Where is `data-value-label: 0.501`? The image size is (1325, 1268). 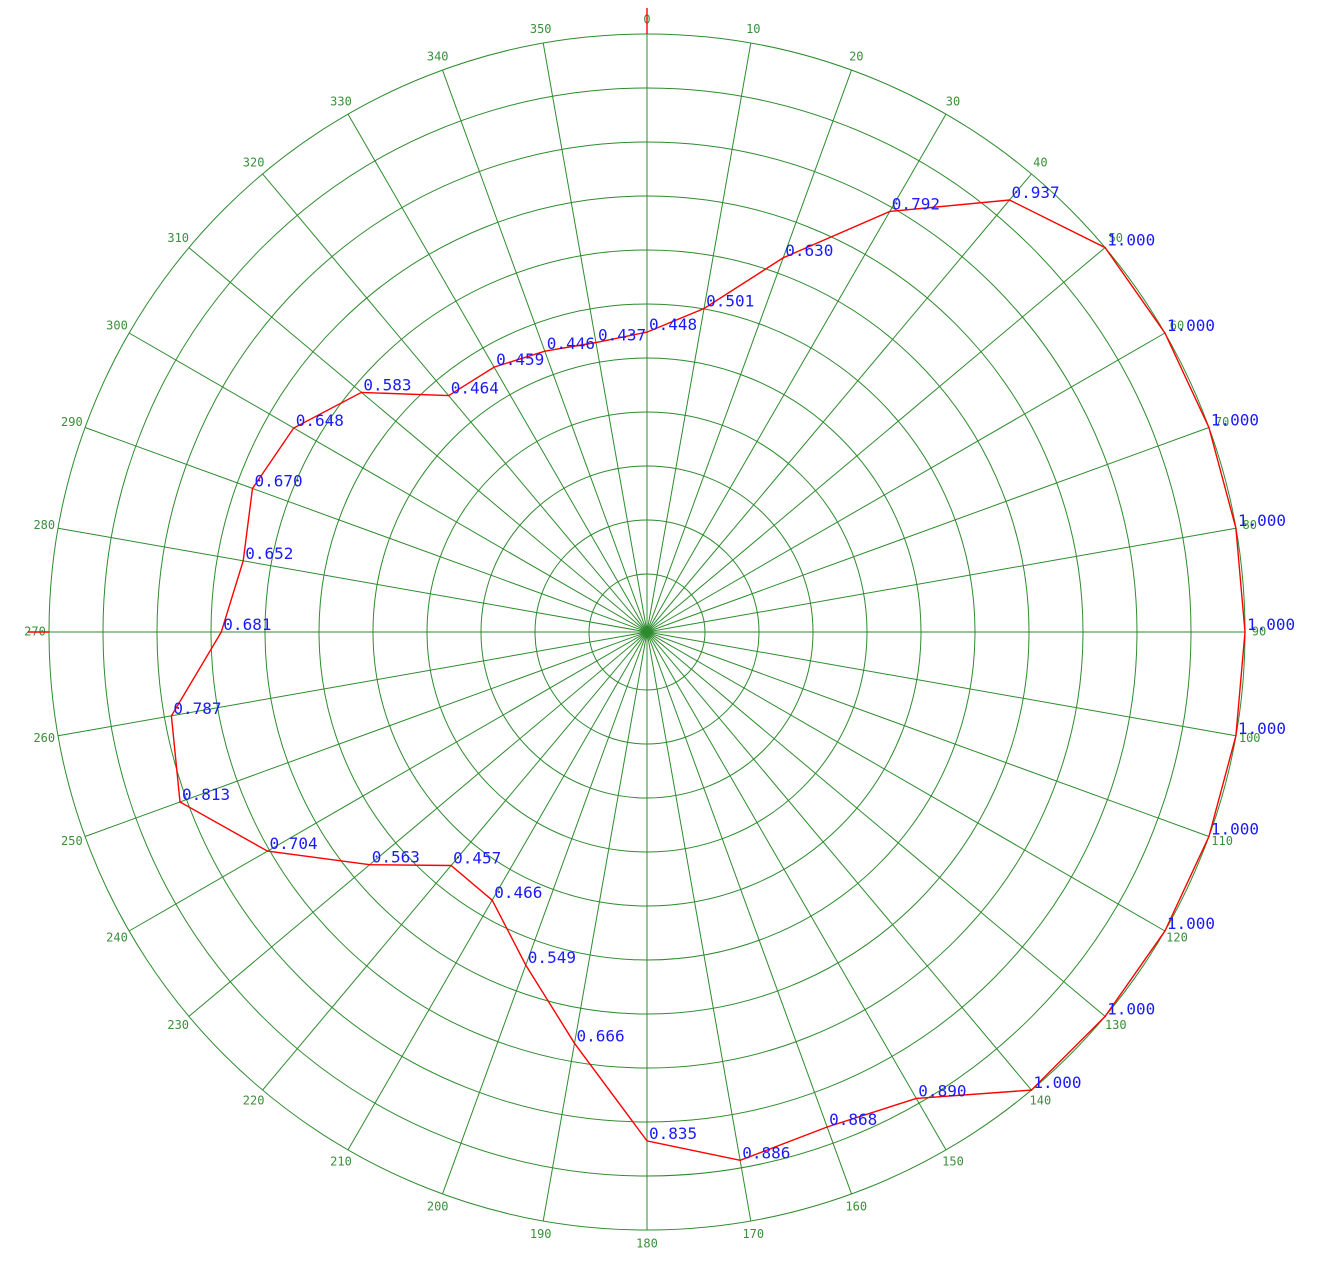
data-value-label: 0.501 is located at coordinates (730, 301).